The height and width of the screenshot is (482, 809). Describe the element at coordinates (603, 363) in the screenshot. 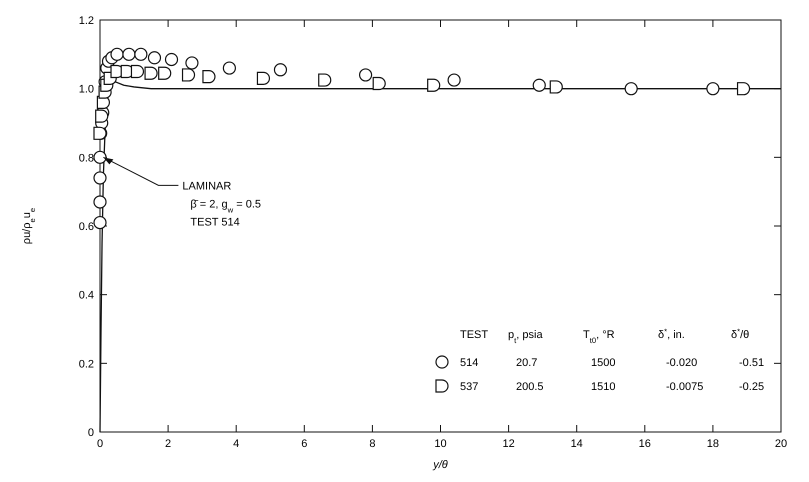

I see `annotation: 1500` at that location.